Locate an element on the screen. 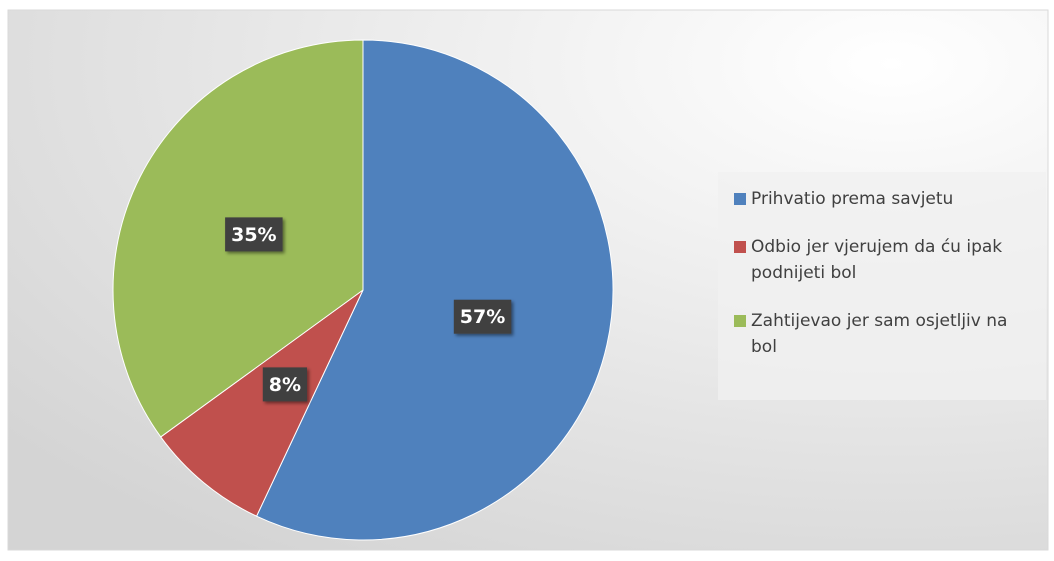  data-label-text: 57% is located at coordinates (482, 317).